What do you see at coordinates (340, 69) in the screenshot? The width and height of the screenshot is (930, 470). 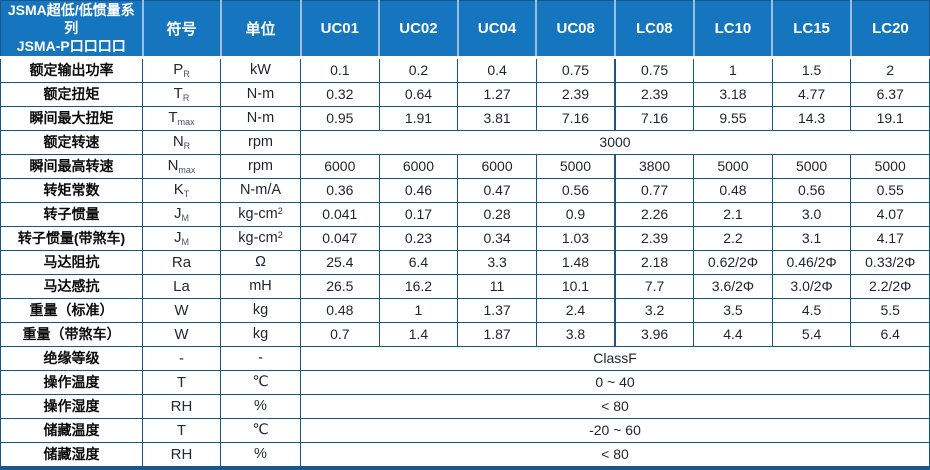 I see `spec-value-uc01: 0.1` at bounding box center [340, 69].